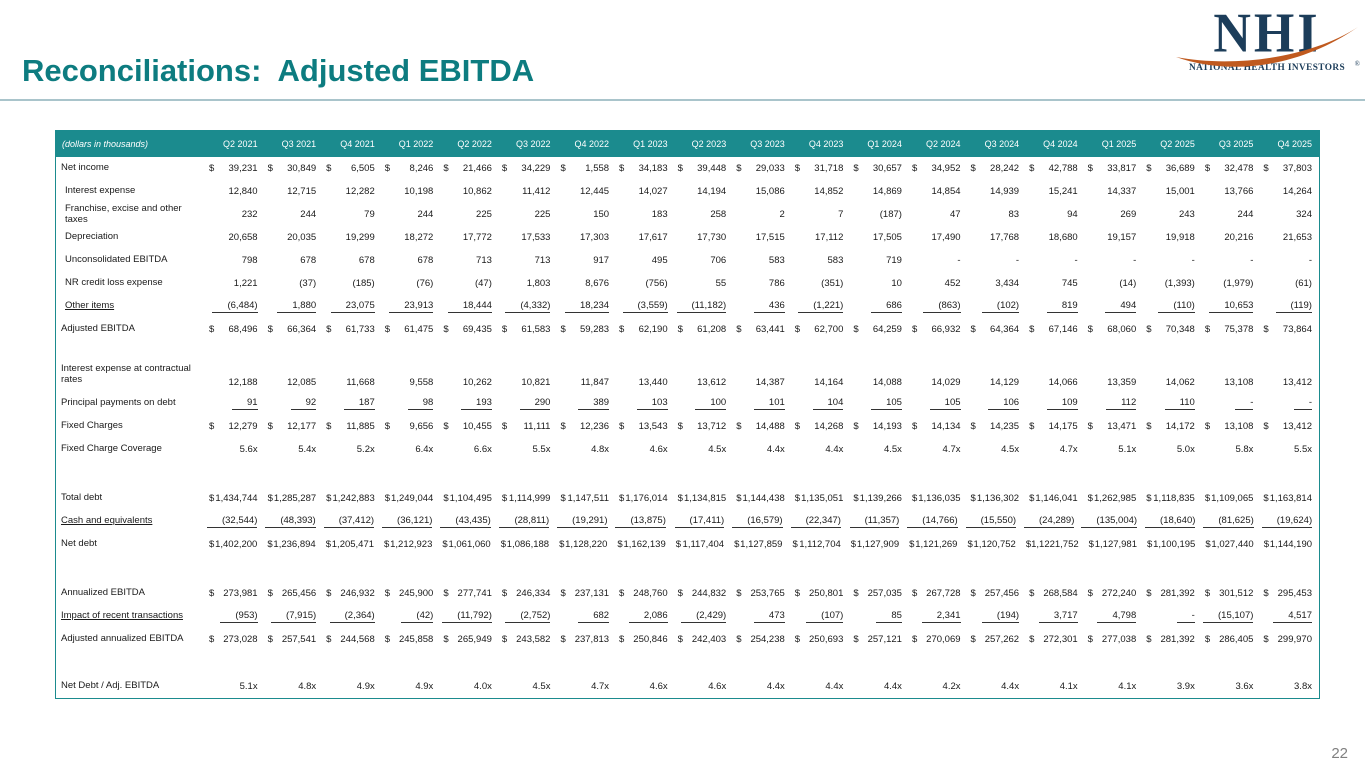 Image resolution: width=1365 pixels, height=768 pixels. What do you see at coordinates (243, 191) in the screenshot?
I see `table-cell: 12,840` at bounding box center [243, 191].